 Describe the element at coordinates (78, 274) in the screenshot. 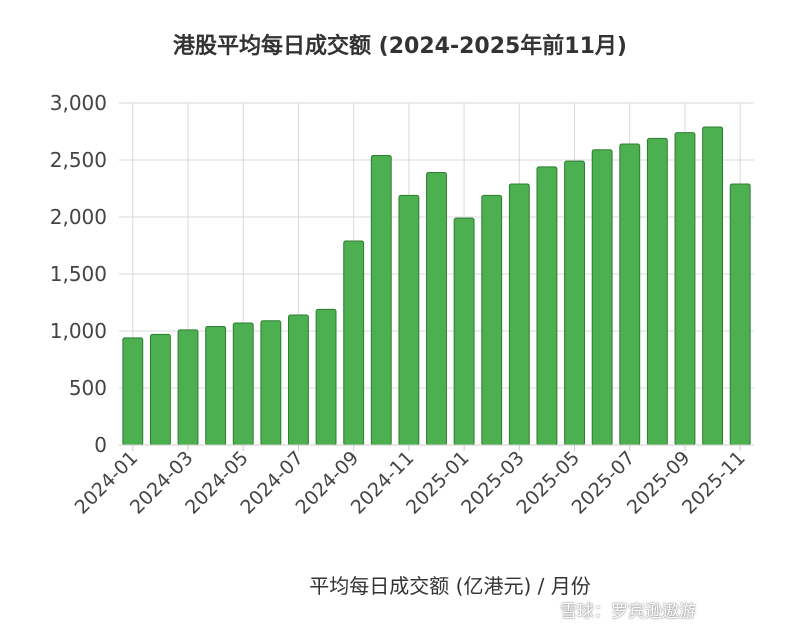

I see `y-tick-label: 1,500` at that location.